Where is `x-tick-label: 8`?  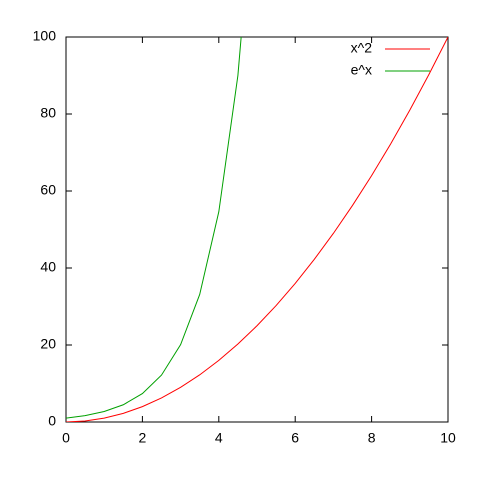 x-tick-label: 8 is located at coordinates (372, 438).